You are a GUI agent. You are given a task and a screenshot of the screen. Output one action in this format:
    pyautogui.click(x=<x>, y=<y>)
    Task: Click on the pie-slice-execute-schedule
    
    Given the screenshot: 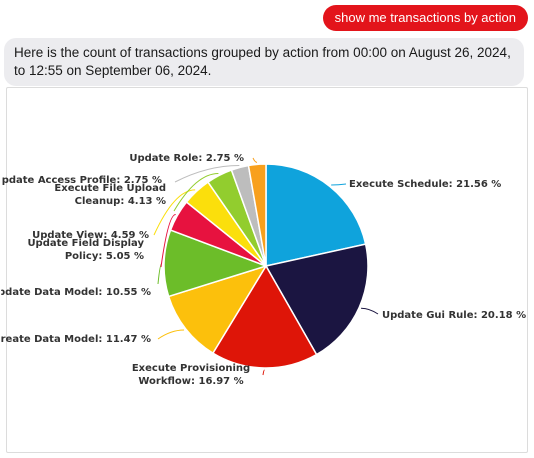 What is the action you would take?
    pyautogui.click(x=316, y=215)
    